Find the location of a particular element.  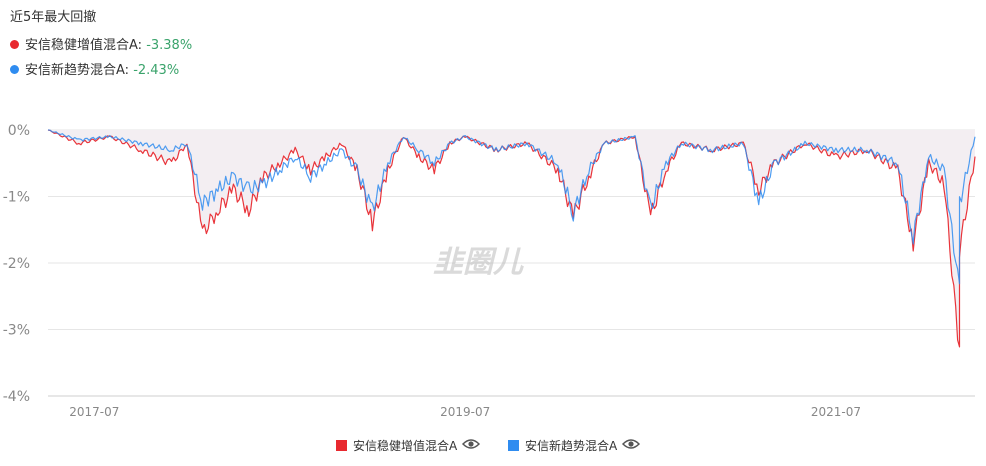

series-2-sep: : is located at coordinates (129, 70).